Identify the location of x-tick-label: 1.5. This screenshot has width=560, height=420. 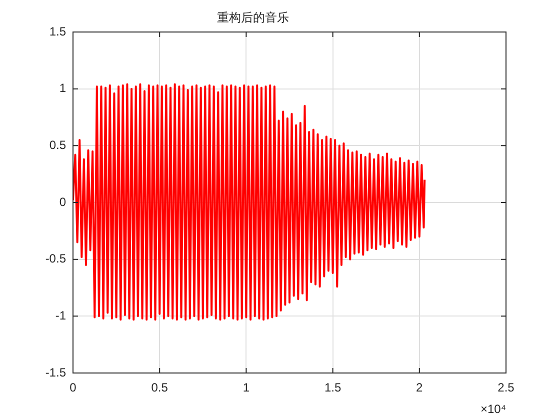
(333, 387).